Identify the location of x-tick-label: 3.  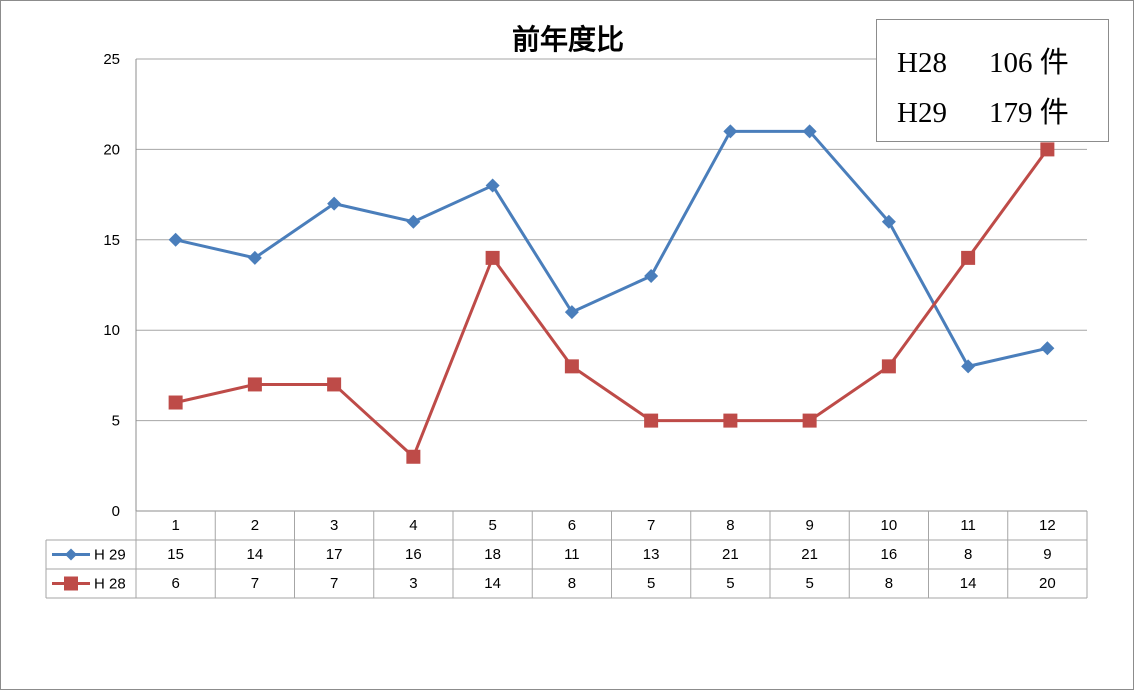
(334, 525).